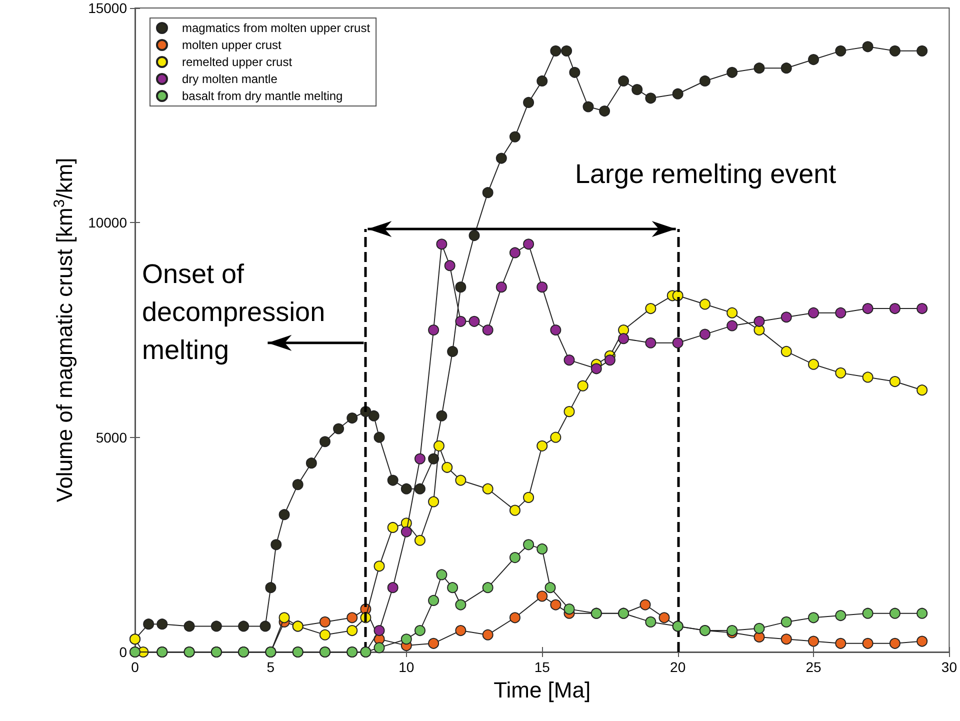 This screenshot has height=721, width=960. Describe the element at coordinates (262, 96) in the screenshot. I see `legend-label: basalt from dry mantle melting` at that location.